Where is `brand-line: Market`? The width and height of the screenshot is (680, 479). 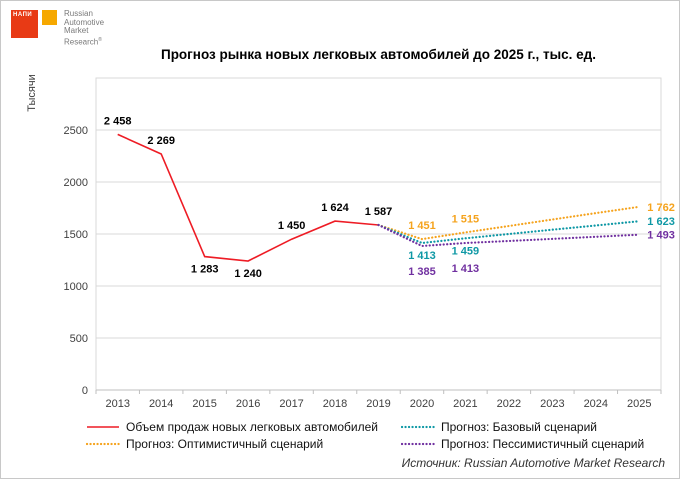
brand-line: Market is located at coordinates (76, 30).